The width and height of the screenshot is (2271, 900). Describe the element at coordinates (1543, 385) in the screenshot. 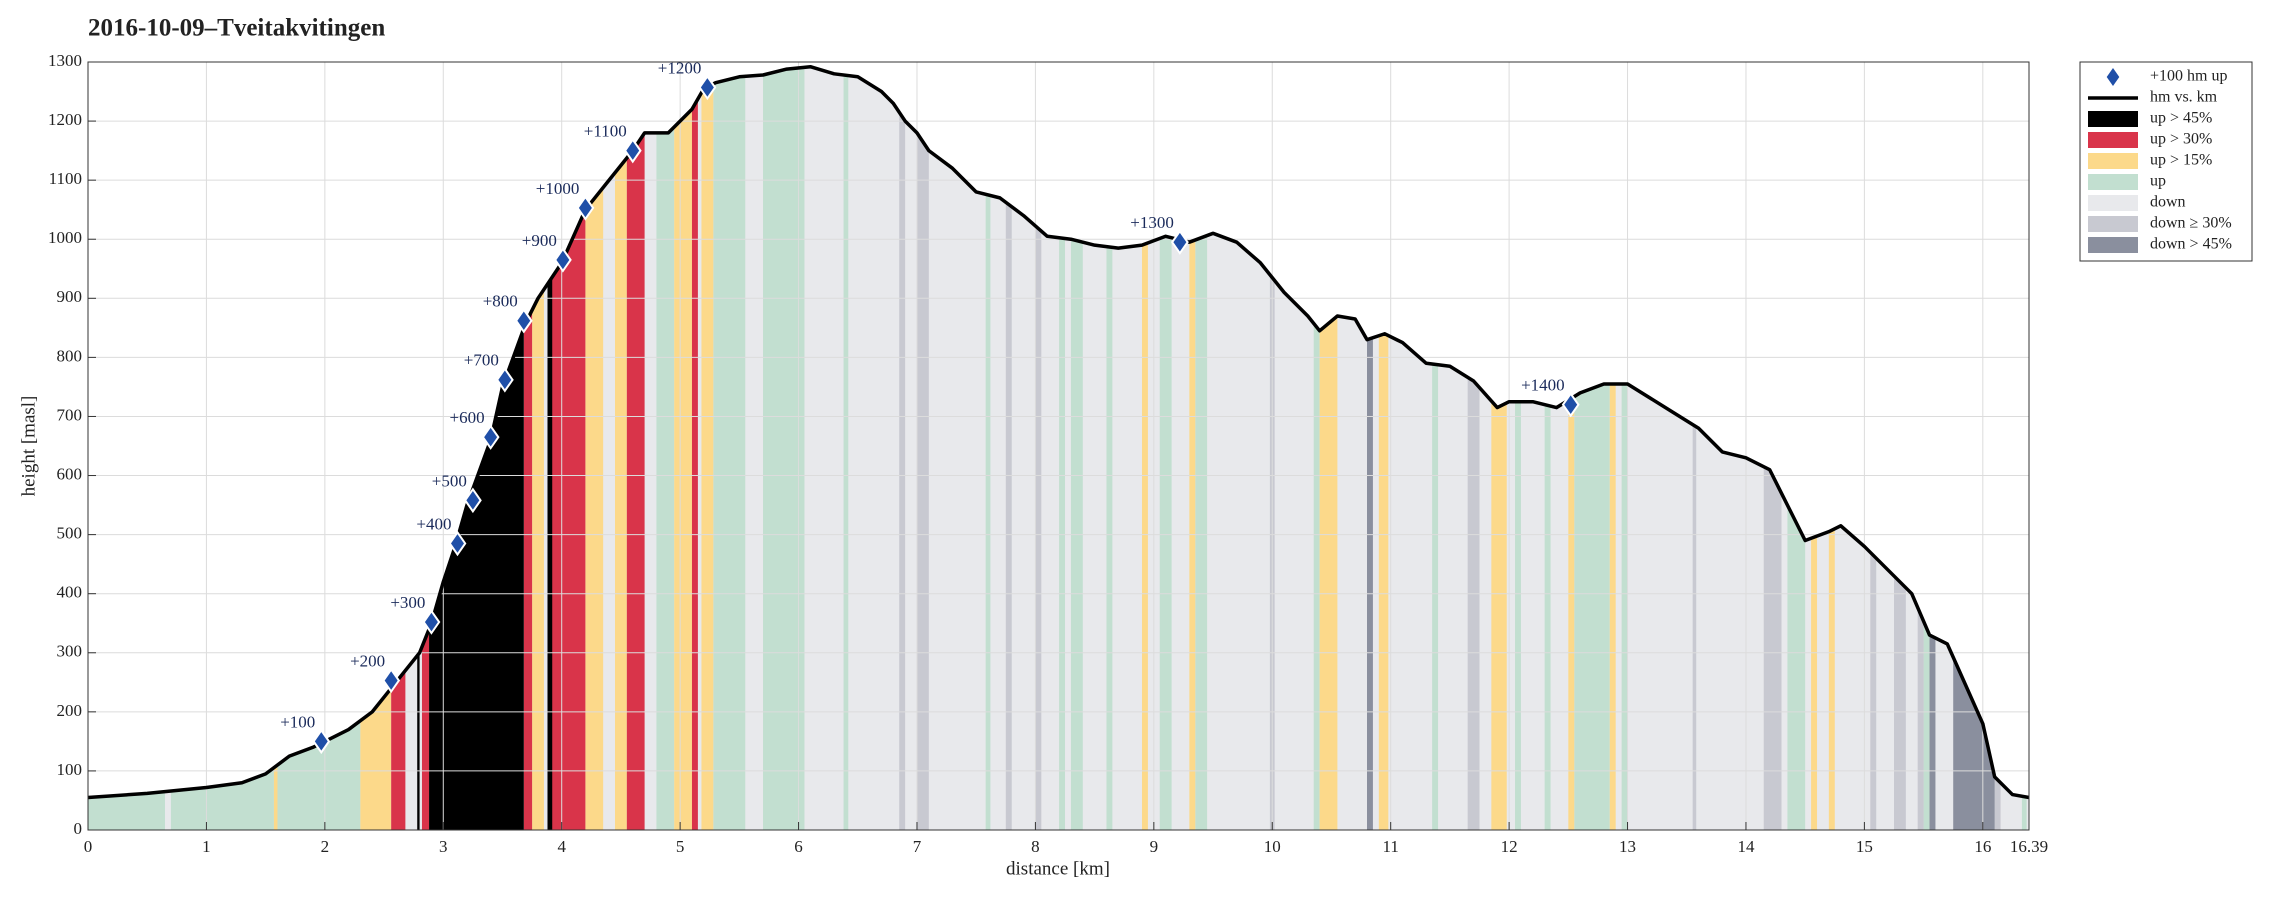

I see `marker-label: +1400` at that location.